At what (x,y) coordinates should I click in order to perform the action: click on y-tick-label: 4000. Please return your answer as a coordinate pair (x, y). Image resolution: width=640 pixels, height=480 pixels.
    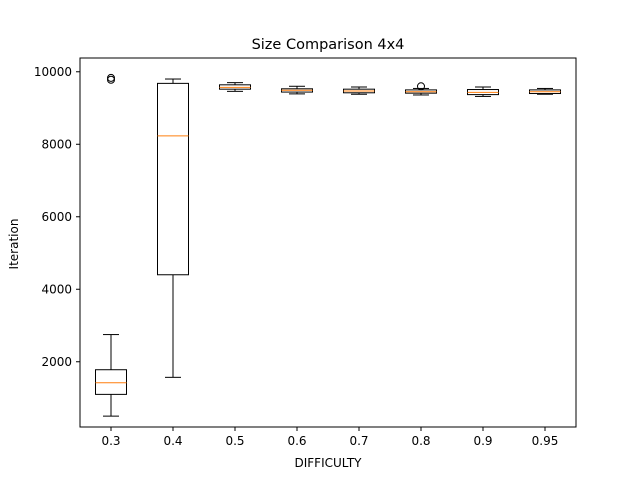
    Looking at the image, I should click on (56, 289).